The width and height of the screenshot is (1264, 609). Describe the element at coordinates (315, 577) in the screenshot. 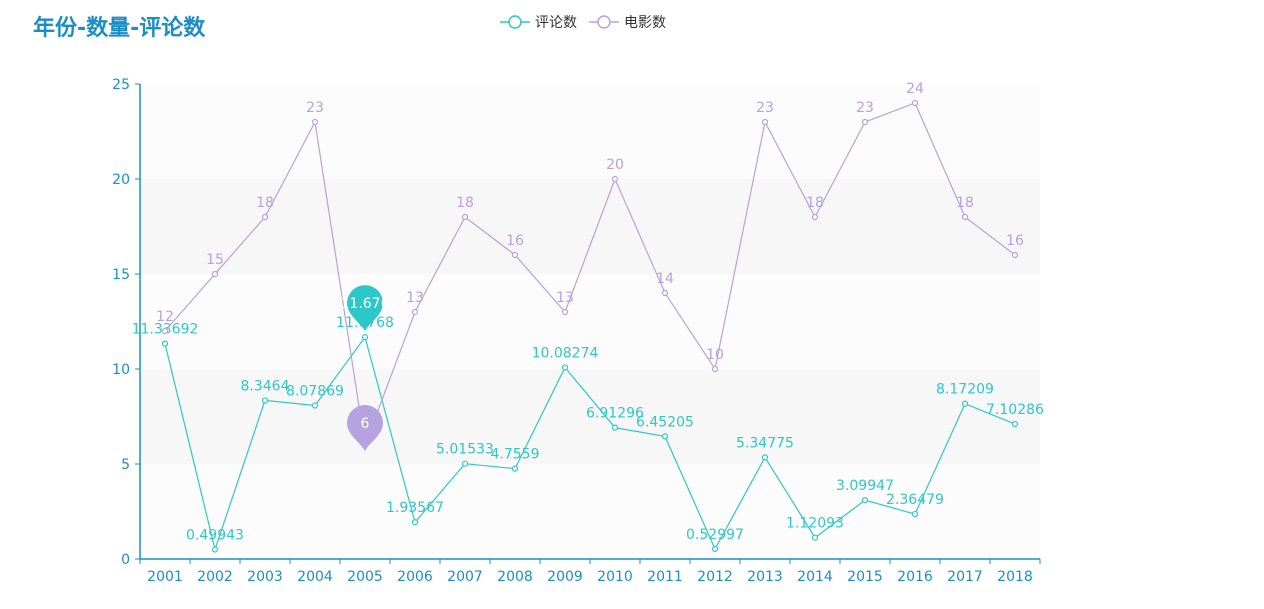

I see `x-tick-label: 2004` at that location.